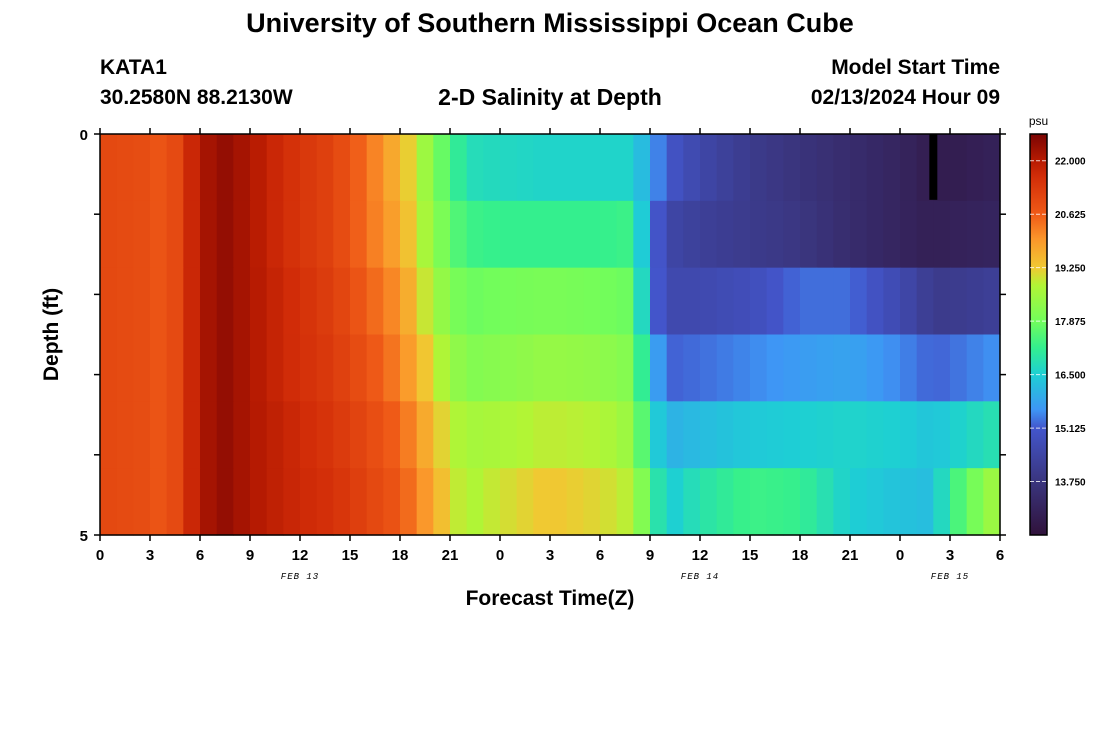 Image resolution: width=1100 pixels, height=750 pixels. I want to click on model-start-value: 02/13/2024 Hour 09, so click(905, 97).